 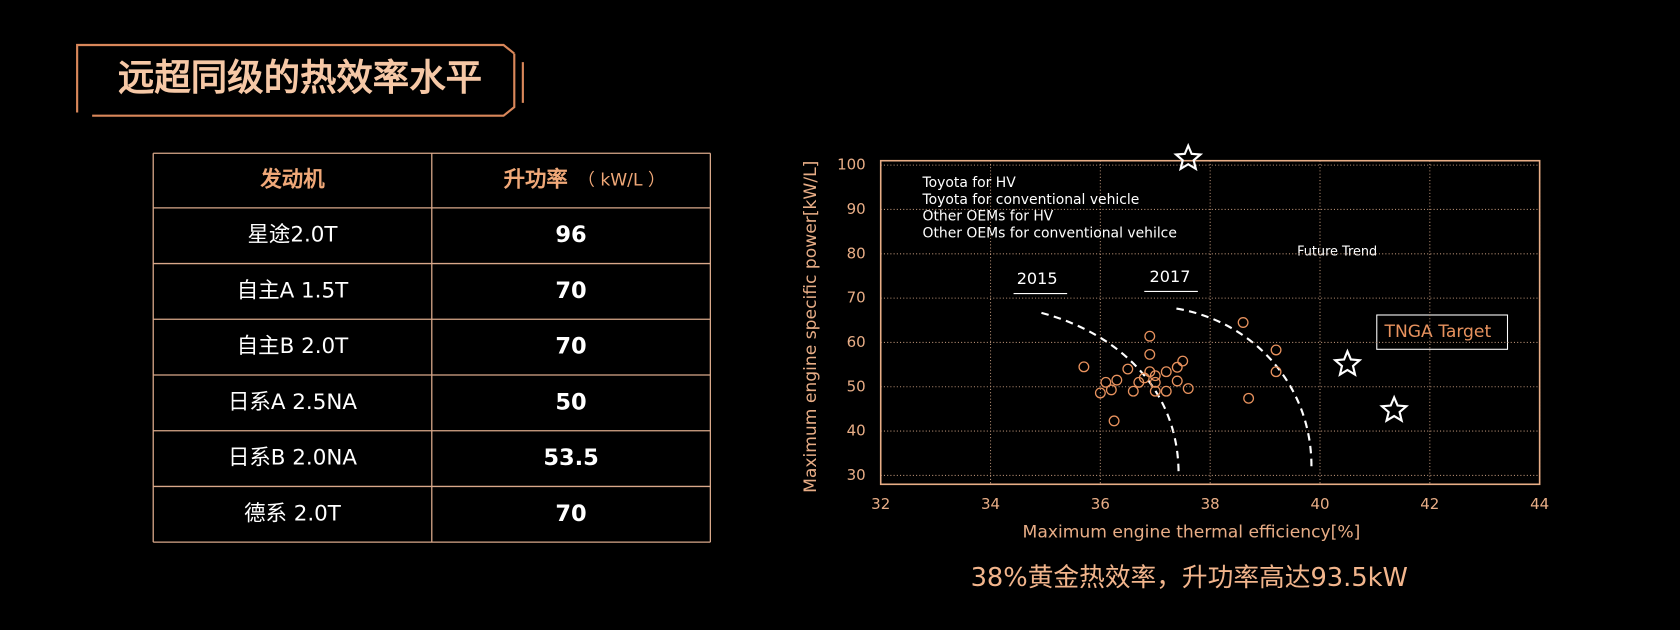 I want to click on y-tick-label: 50, so click(x=856, y=386).